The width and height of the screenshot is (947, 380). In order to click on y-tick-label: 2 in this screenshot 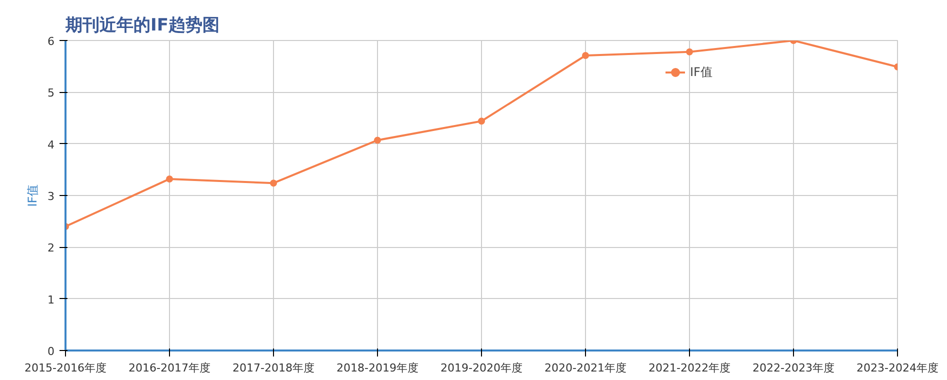, I will do `click(51, 248)`.